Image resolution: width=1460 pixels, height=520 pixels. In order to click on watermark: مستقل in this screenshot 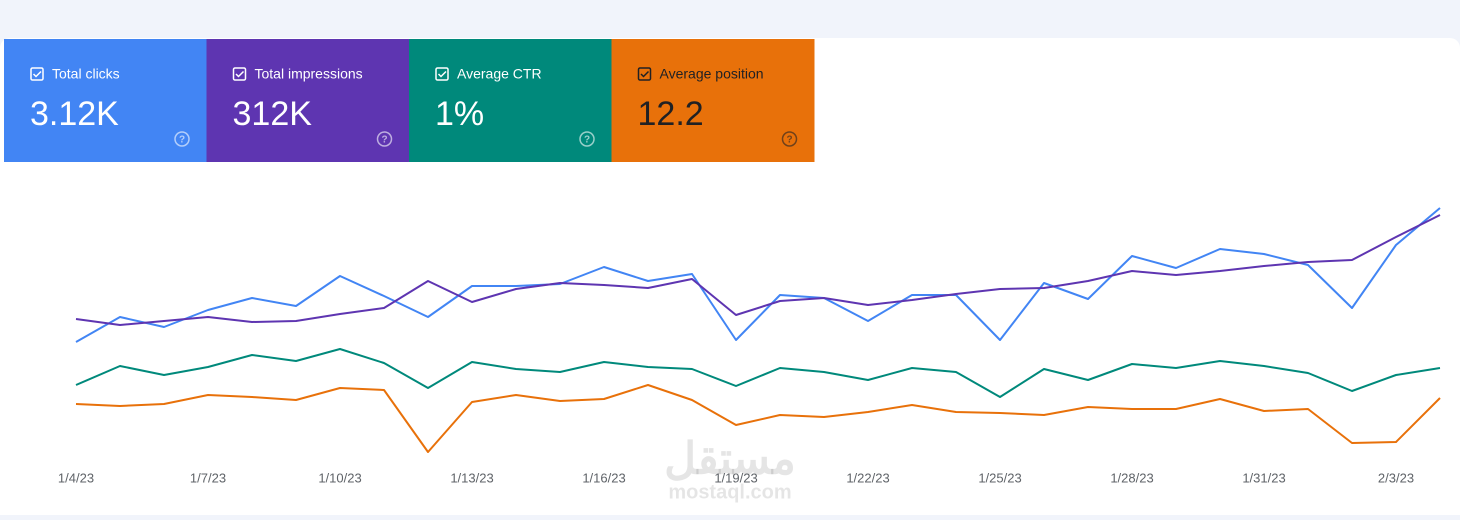, I will do `click(730, 459)`.